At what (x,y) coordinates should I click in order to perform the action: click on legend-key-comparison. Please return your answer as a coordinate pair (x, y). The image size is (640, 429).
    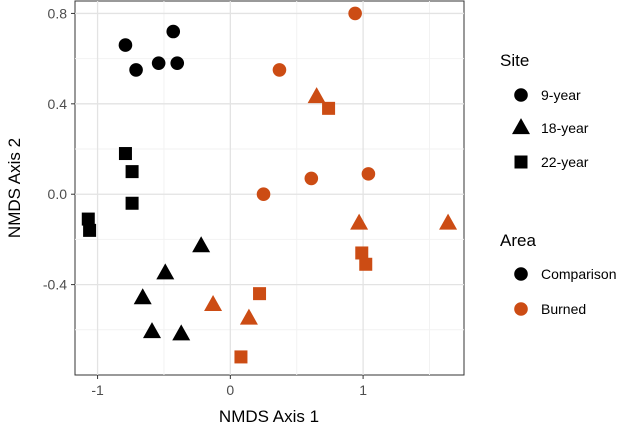
    Looking at the image, I should click on (521, 274).